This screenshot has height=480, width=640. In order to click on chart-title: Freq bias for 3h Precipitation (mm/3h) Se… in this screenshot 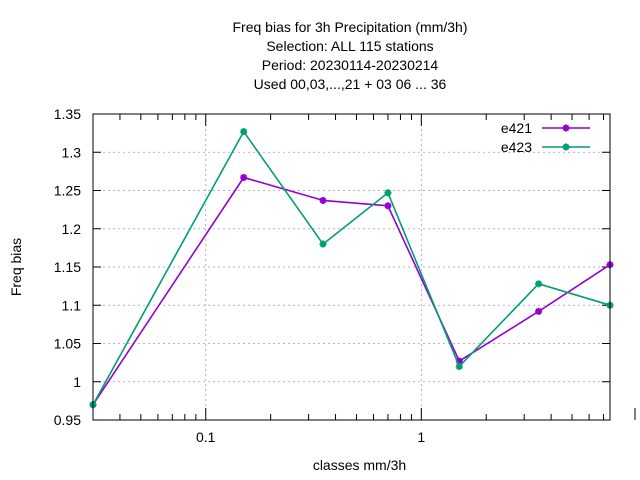, I will do `click(350, 55)`.